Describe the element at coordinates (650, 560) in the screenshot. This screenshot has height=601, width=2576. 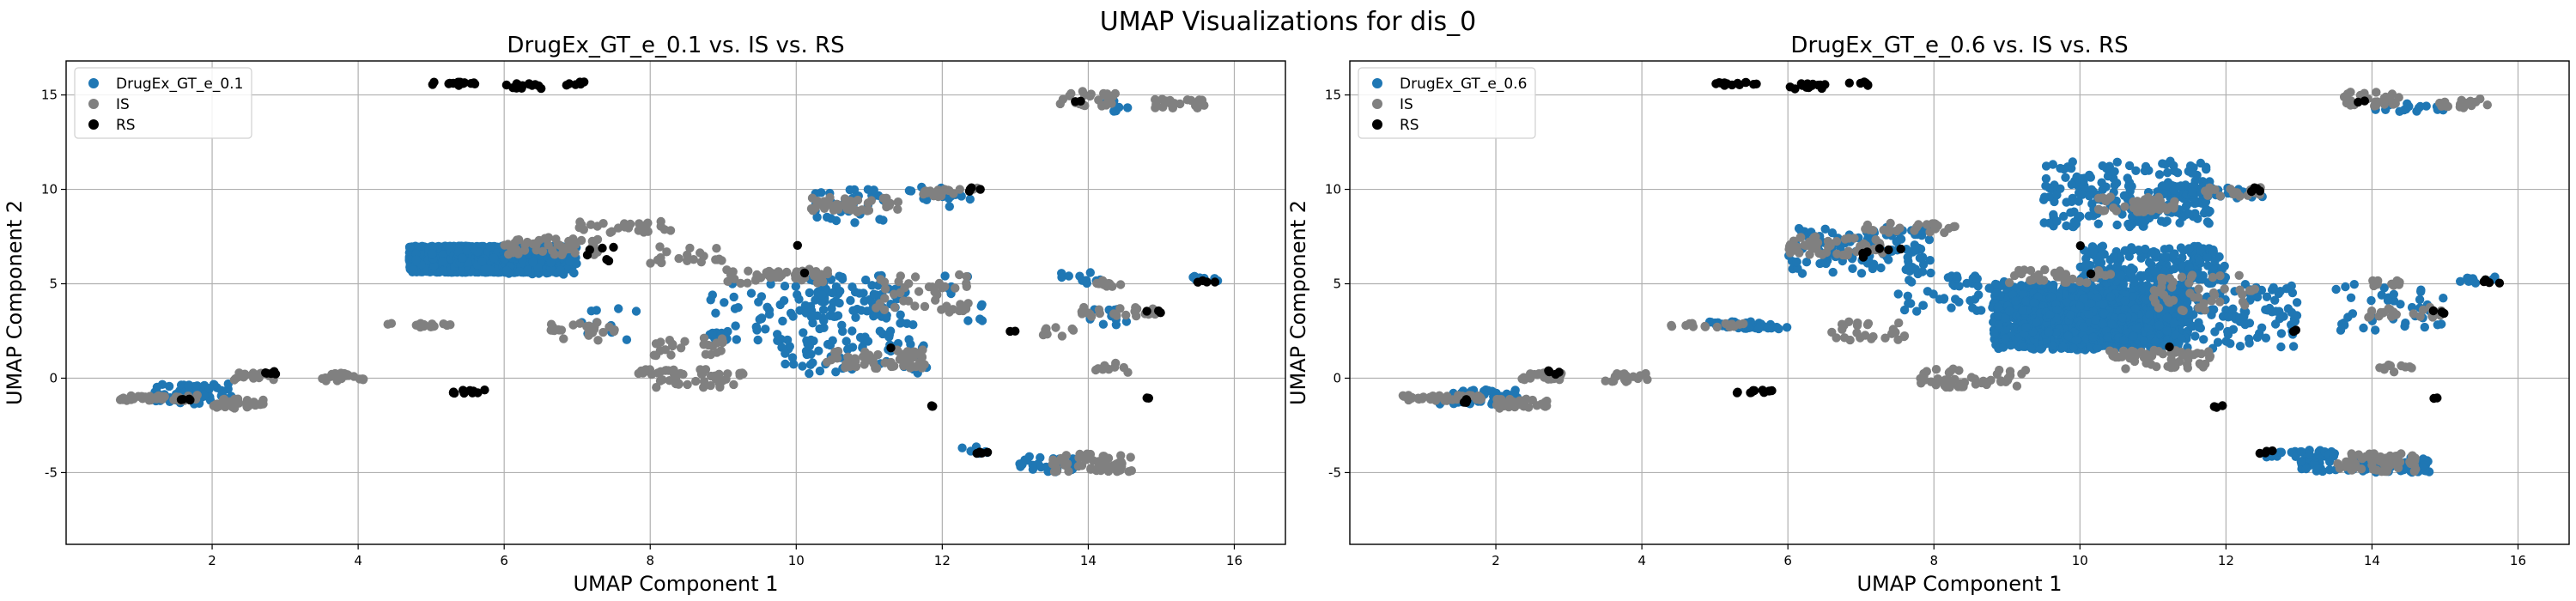
I see `x-tick-label: 8` at that location.